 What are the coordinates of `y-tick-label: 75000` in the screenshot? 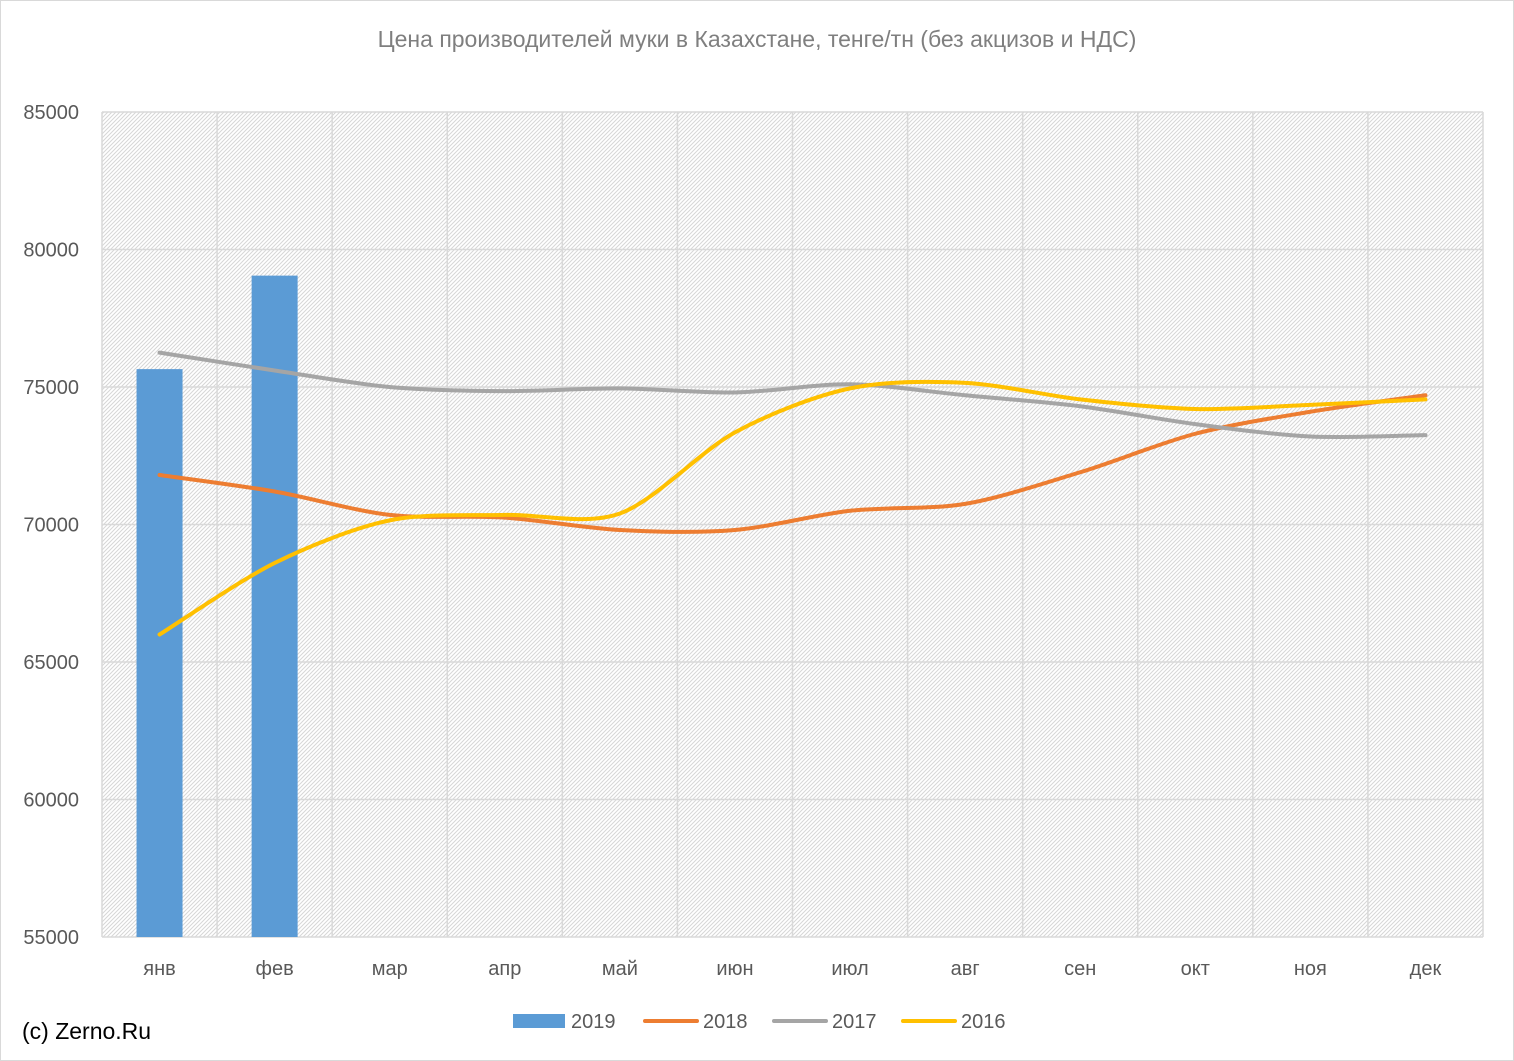 It's located at (51, 388).